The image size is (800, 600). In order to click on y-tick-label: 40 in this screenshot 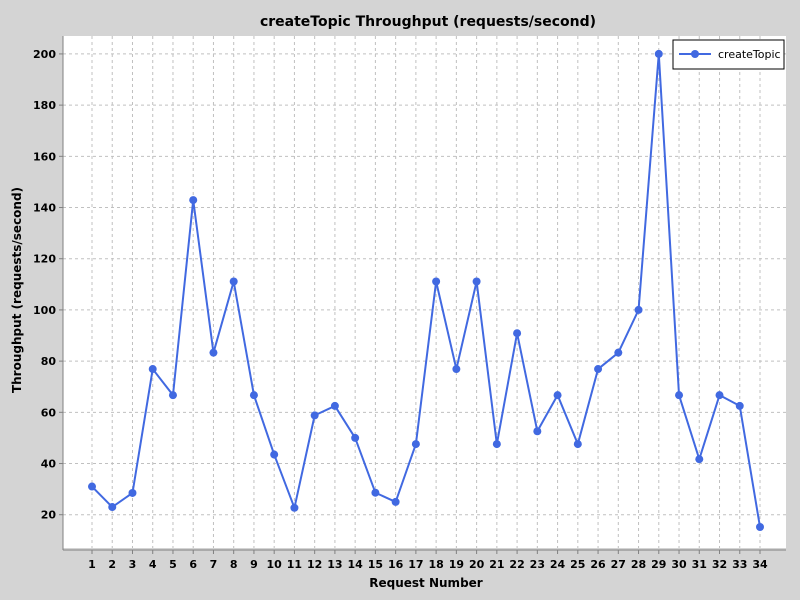, I will do `click(49, 464)`.